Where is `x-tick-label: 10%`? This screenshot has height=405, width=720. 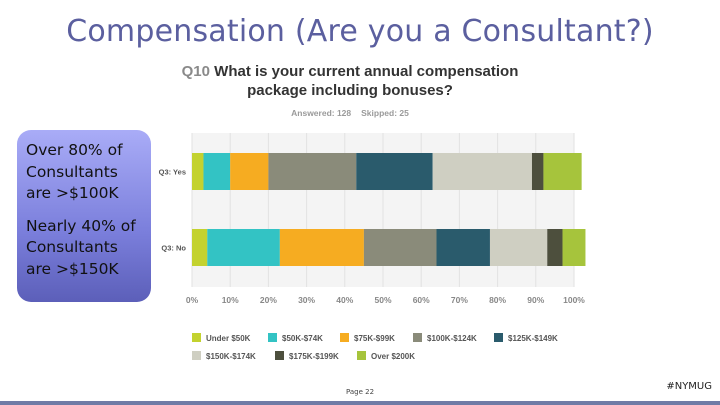
x-tick-label: 10% is located at coordinates (230, 300).